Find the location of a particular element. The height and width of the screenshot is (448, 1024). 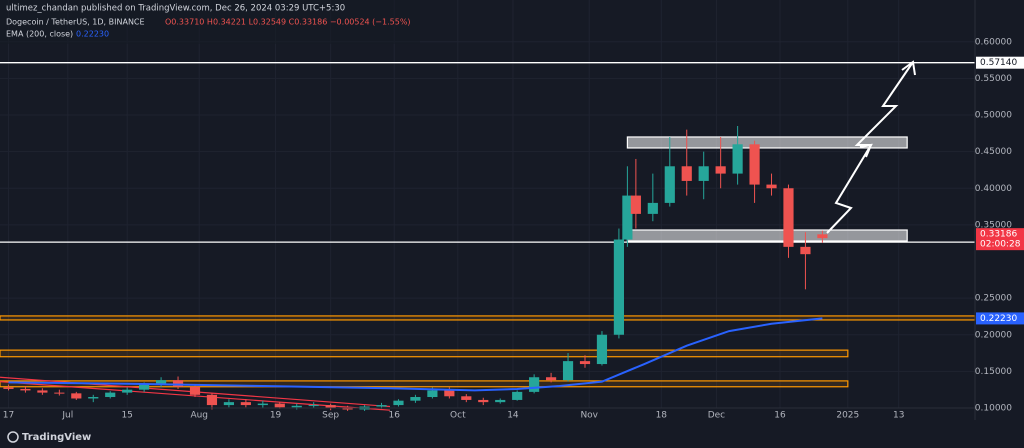

x-tick-label: Nov is located at coordinates (589, 416).